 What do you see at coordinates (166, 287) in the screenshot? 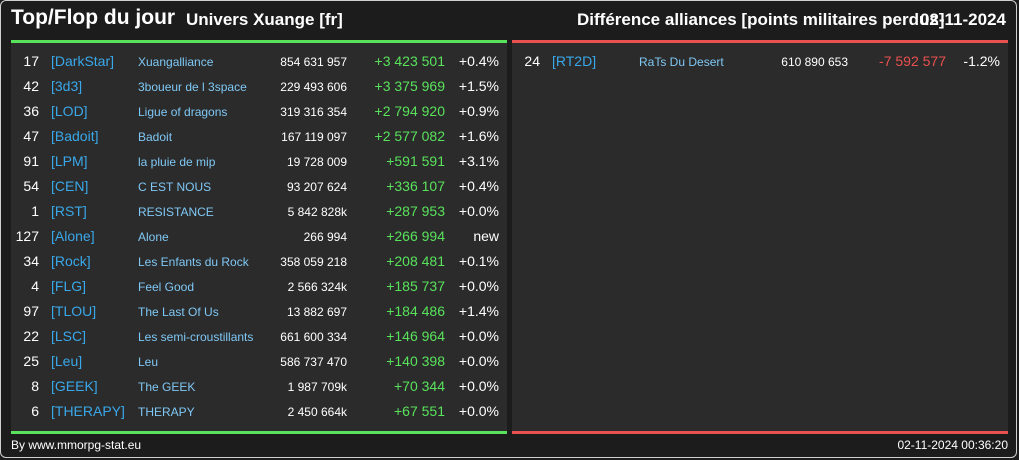
I see `alliance-name-link: Feel Good` at bounding box center [166, 287].